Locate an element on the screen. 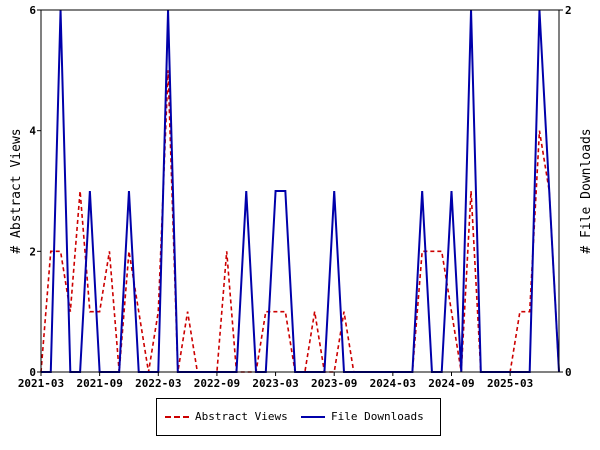 The width and height of the screenshot is (600, 450). x-tick-label: 2022-03 is located at coordinates (158, 383).